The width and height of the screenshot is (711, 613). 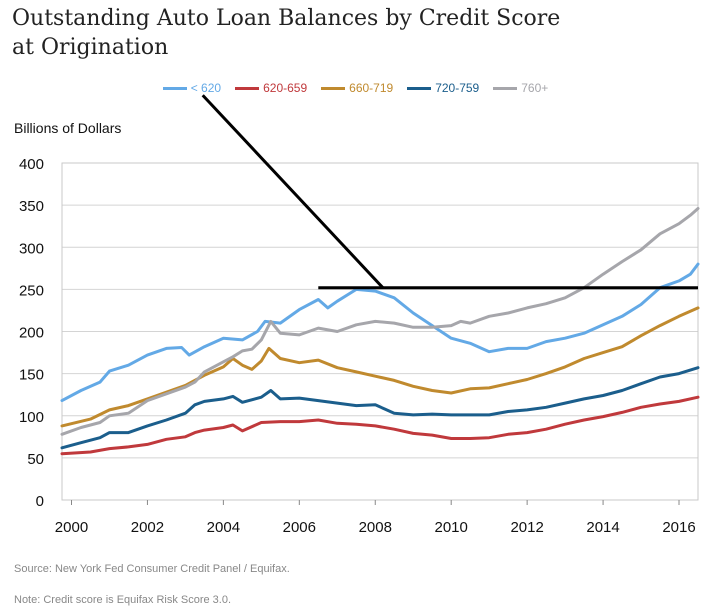 I want to click on x-tick-label: 2006, so click(x=299, y=527).